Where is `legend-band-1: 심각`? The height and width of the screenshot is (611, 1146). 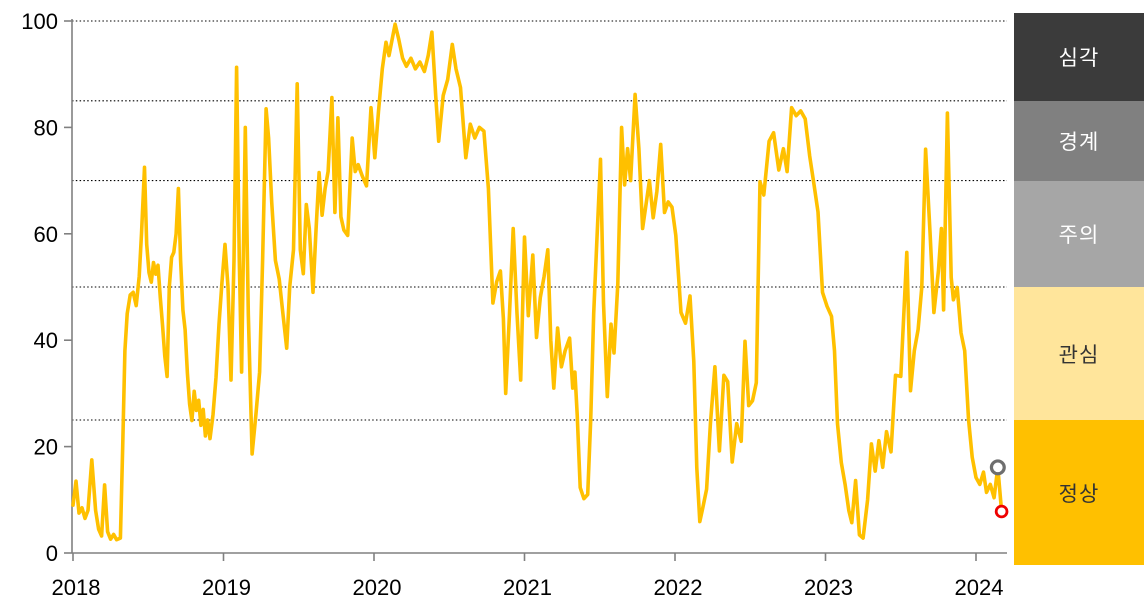
legend-band-1: 심각 is located at coordinates (1079, 57).